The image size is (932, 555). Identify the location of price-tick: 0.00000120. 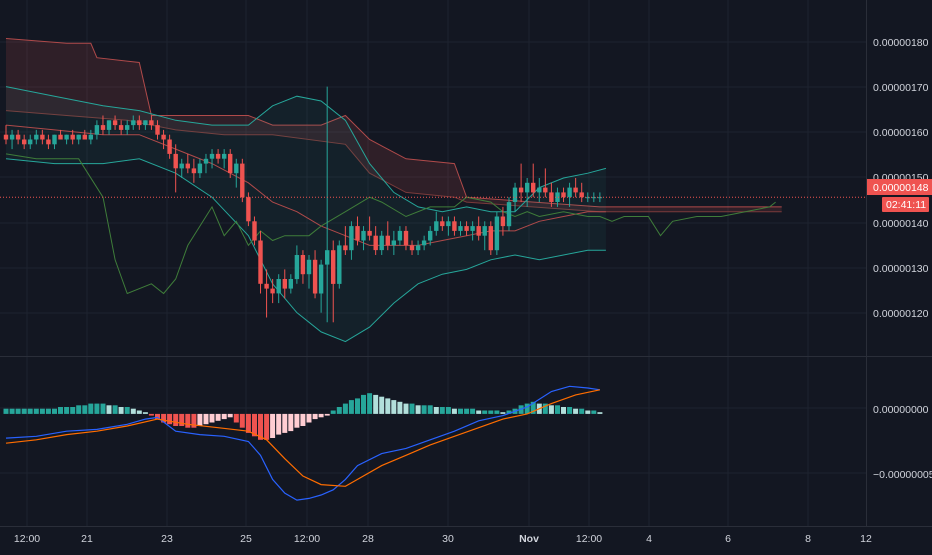
(901, 314).